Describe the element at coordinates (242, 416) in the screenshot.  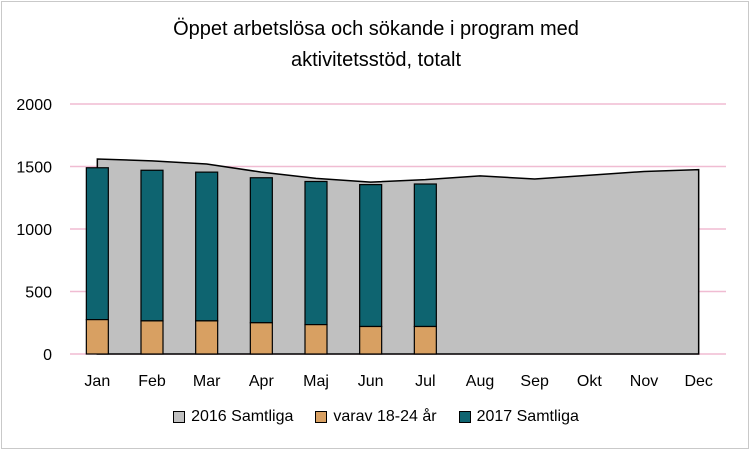
I see `legend-label-2016: 2016 Samtliga` at that location.